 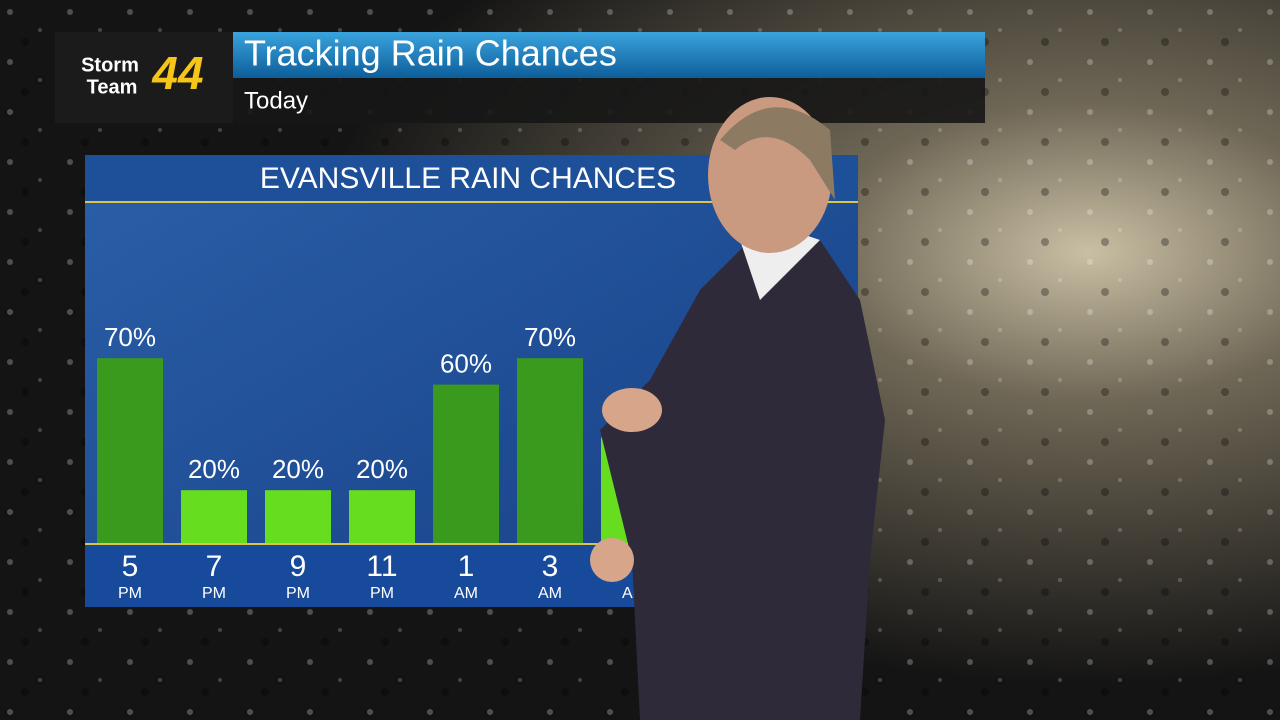 What do you see at coordinates (466, 363) in the screenshot?
I see `value-label: 60%` at bounding box center [466, 363].